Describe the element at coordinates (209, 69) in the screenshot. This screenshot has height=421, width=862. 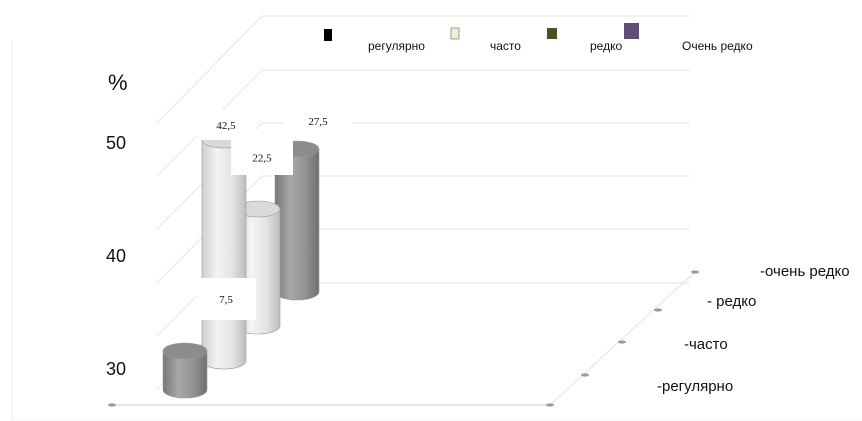
I see `grid-line` at that location.